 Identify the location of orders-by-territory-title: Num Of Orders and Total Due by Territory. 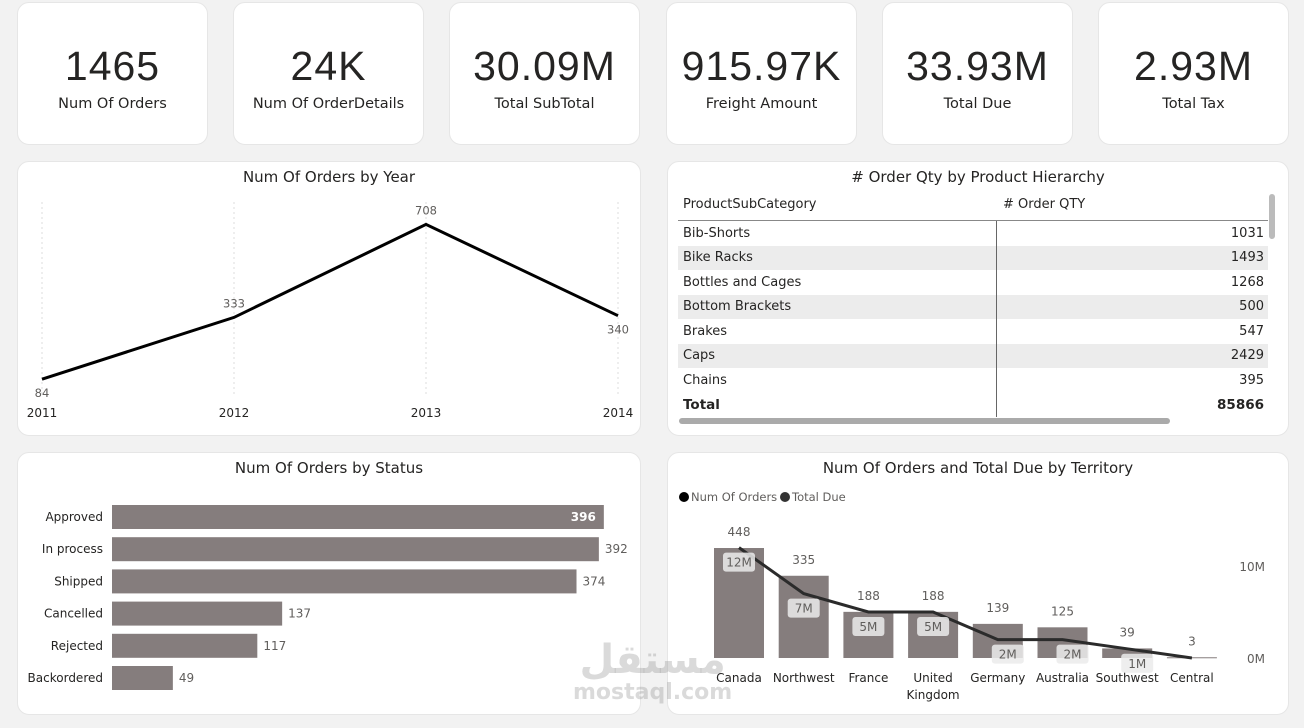
(978, 468).